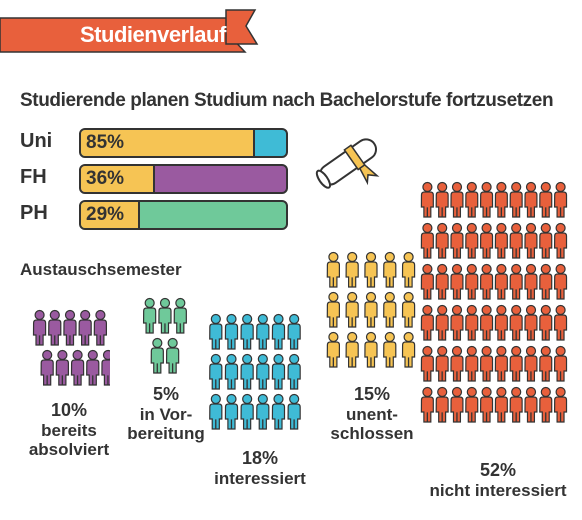 The width and height of the screenshot is (582, 520). Describe the element at coordinates (105, 142) in the screenshot. I see `bar-value-label: 85%` at that location.